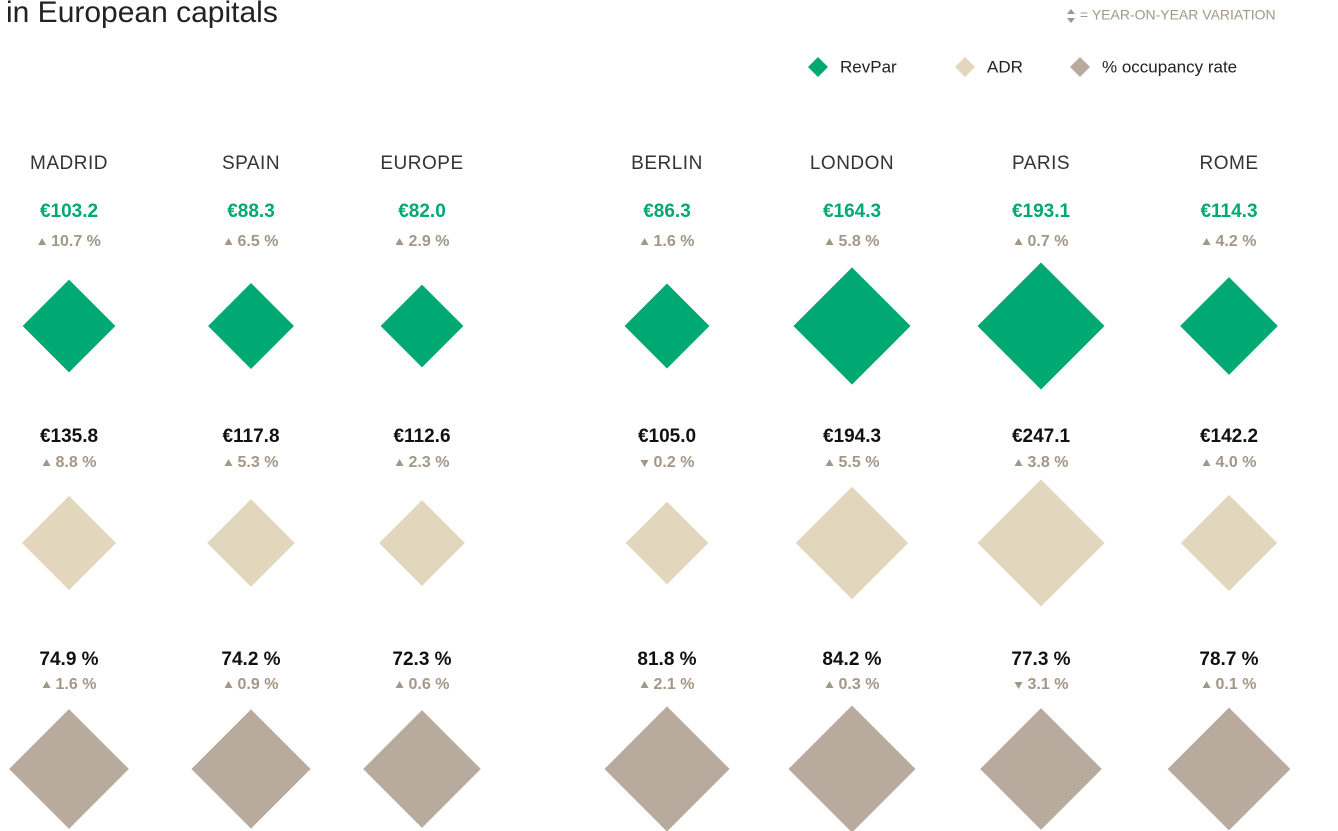  I want to click on change-label: 2.3 %, so click(429, 462).